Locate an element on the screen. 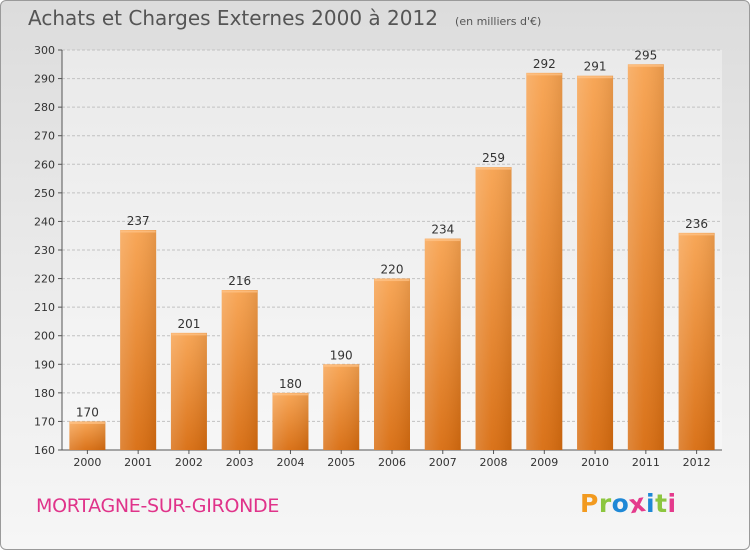  x-tick-label: 2009 is located at coordinates (544, 462).